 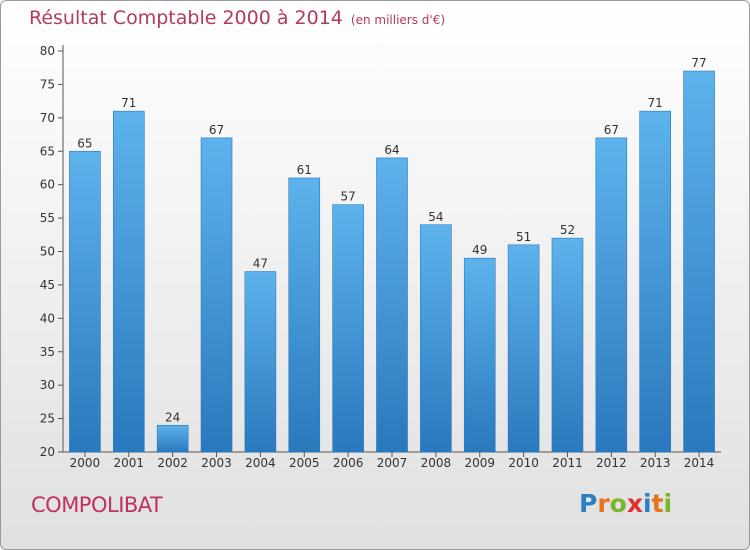 What do you see at coordinates (128, 103) in the screenshot?
I see `data-label-2001: 71` at bounding box center [128, 103].